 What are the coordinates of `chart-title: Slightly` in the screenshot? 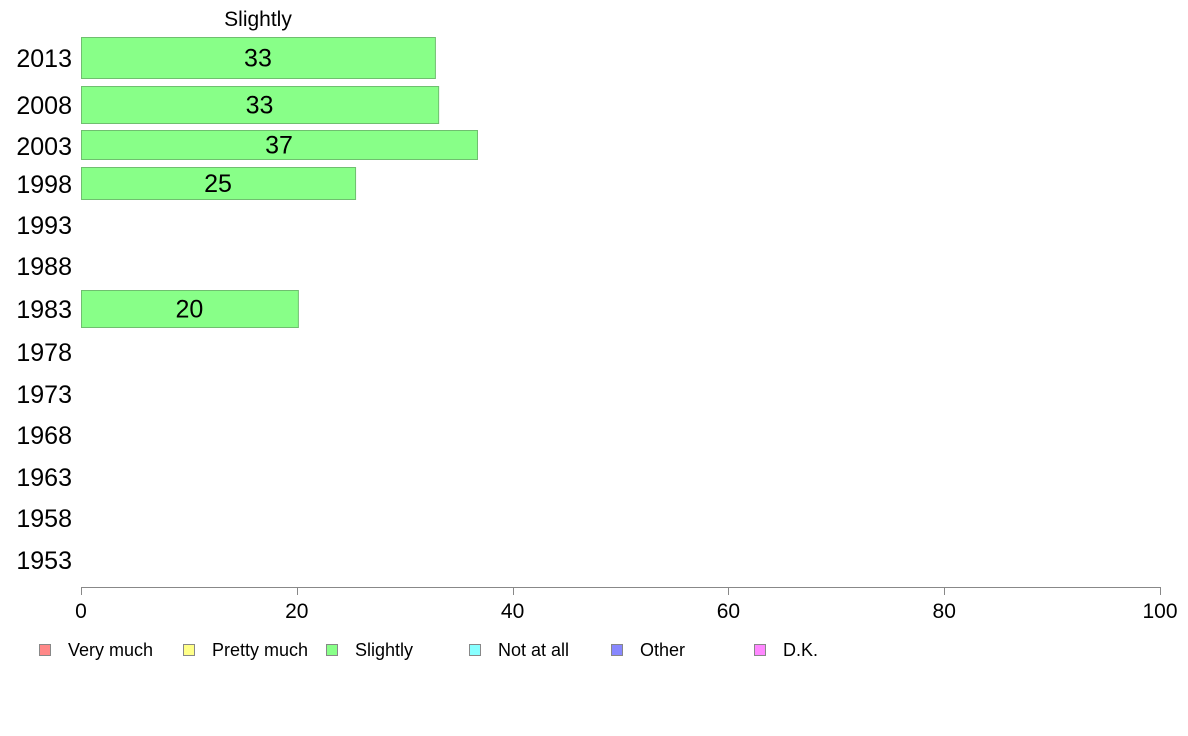 It's located at (258, 19).